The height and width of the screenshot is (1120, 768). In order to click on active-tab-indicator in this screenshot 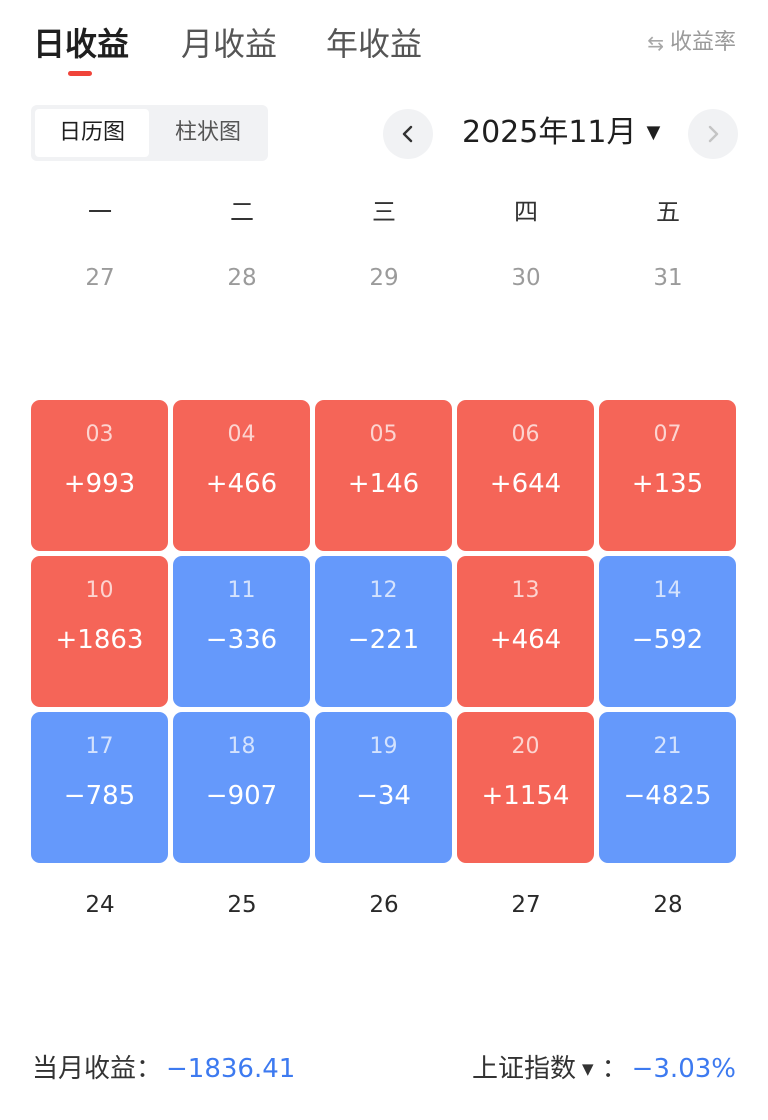, I will do `click(80, 73)`.